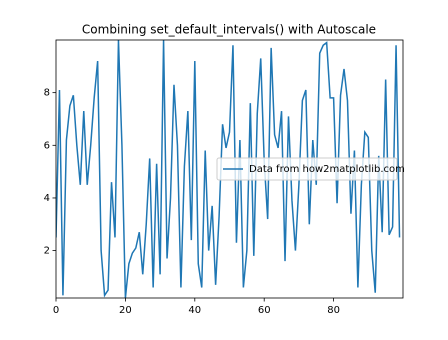 The image size is (448, 340). I want to click on x-tick-label: 0, so click(56, 310).